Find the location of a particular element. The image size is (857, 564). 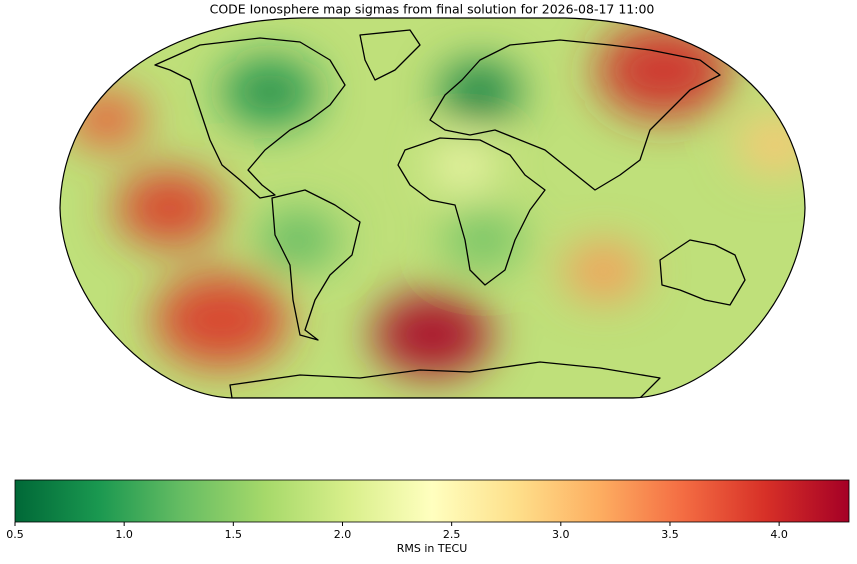

colorbar-tick-label: 3.0 is located at coordinates (561, 534).